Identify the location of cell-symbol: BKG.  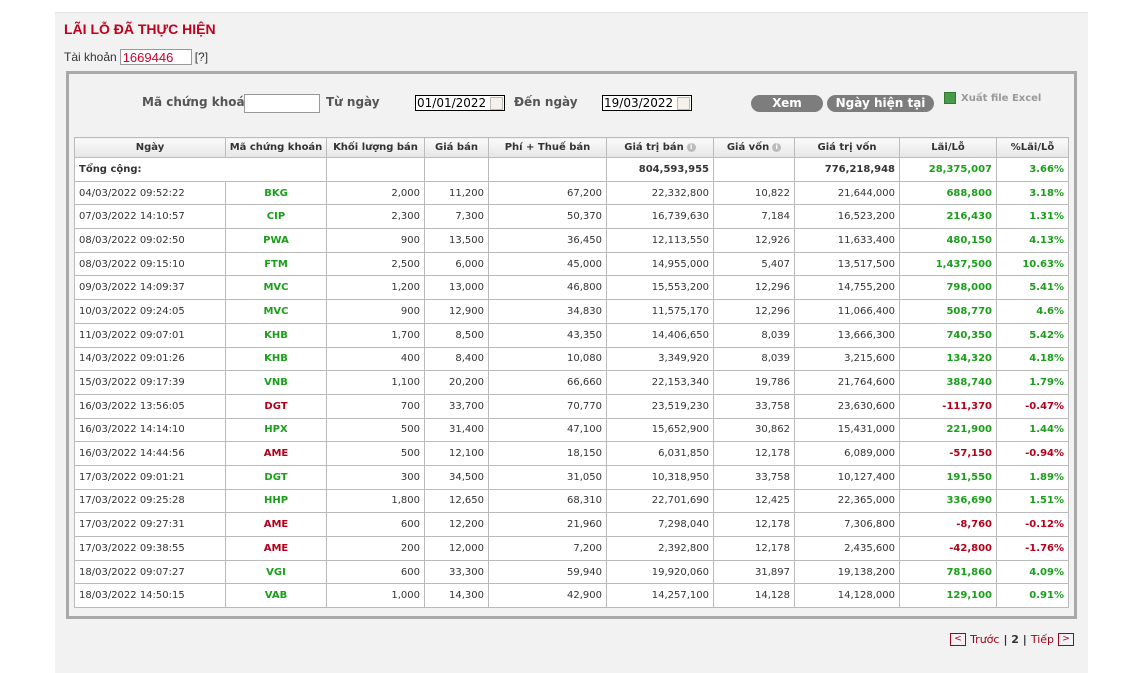
(276, 193).